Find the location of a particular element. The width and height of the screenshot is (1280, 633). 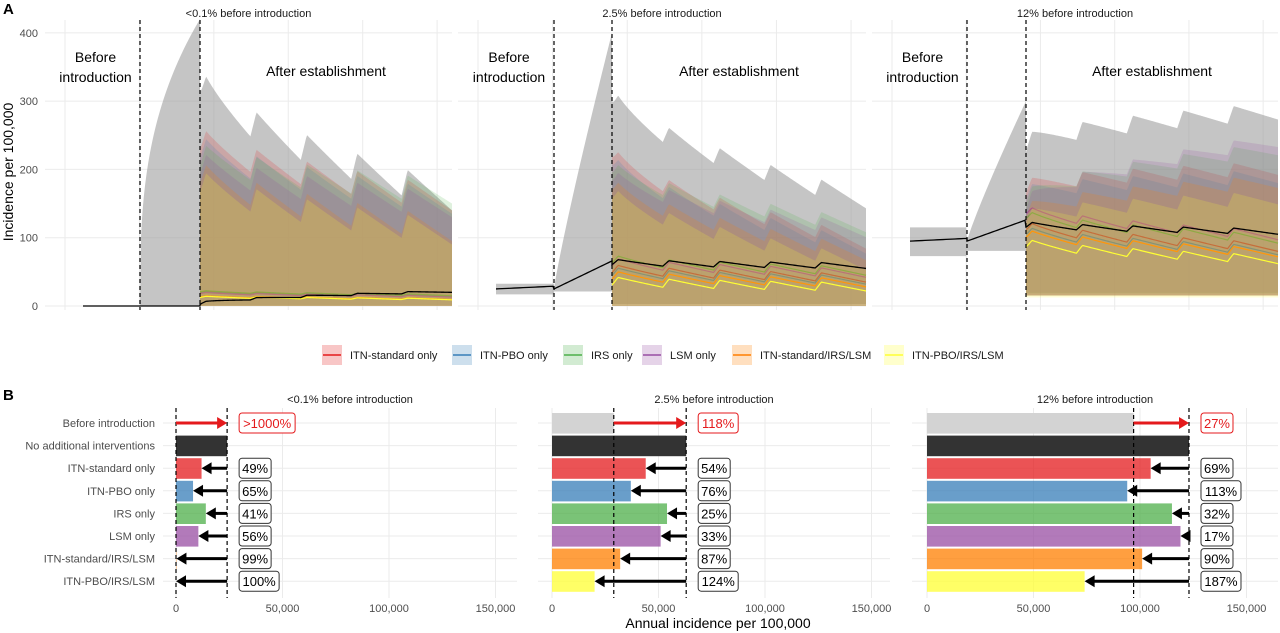

percent-label: 27% is located at coordinates (1217, 423).